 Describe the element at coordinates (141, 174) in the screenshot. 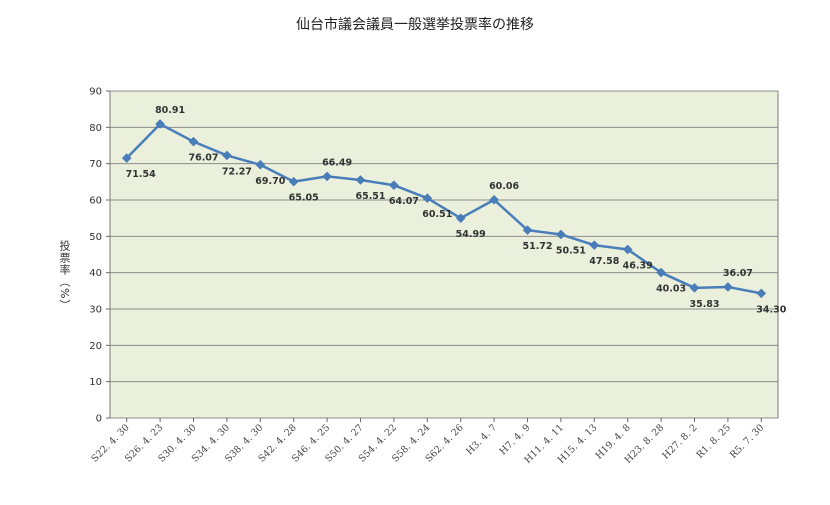

I see `data-label: 71.54` at that location.